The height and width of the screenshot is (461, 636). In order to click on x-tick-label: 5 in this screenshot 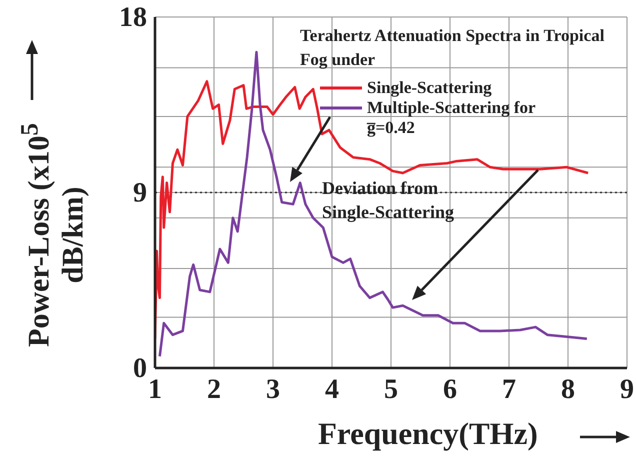, I will do `click(391, 389)`.